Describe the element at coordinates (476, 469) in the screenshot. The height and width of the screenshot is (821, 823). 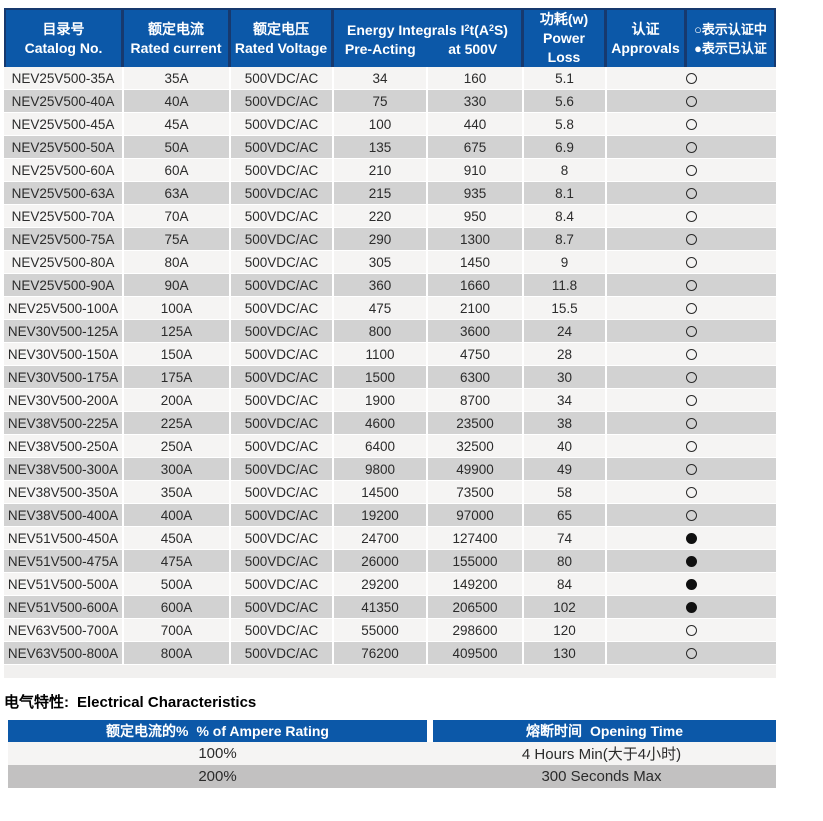
I see `at-500v-cell: 49900` at that location.